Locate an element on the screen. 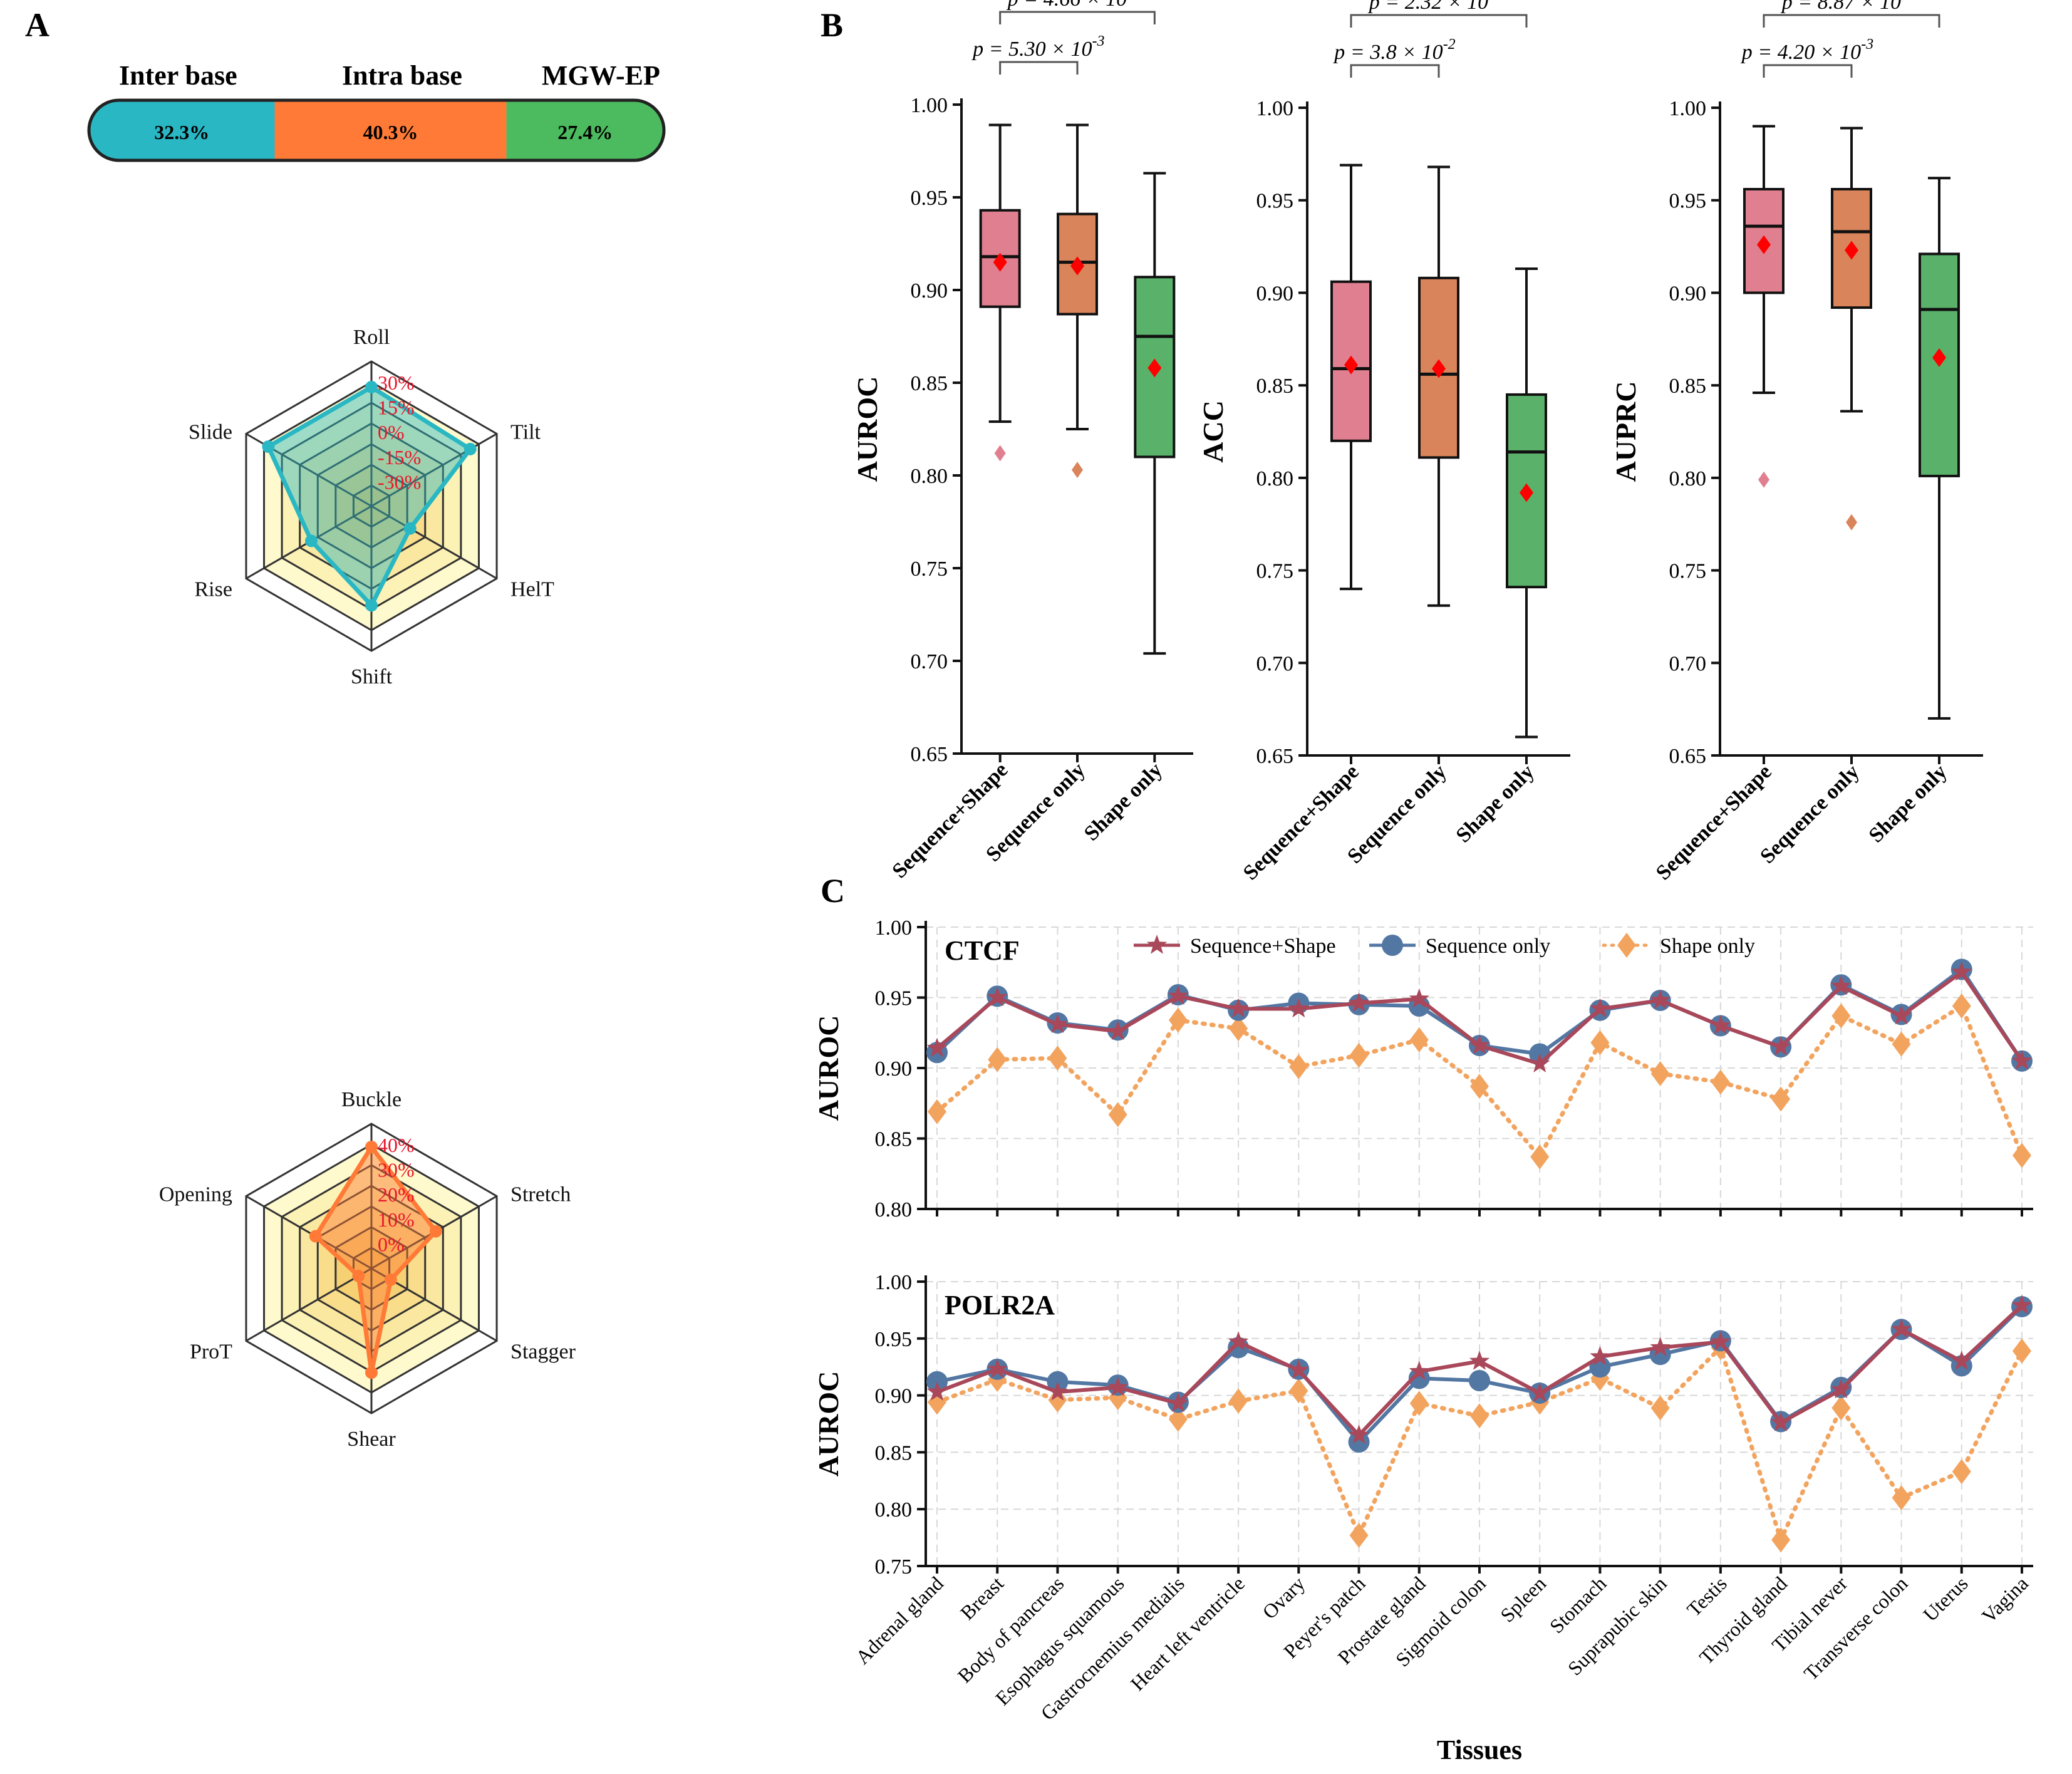  radar-axis-label-buckle: Buckle is located at coordinates (371, 1099).